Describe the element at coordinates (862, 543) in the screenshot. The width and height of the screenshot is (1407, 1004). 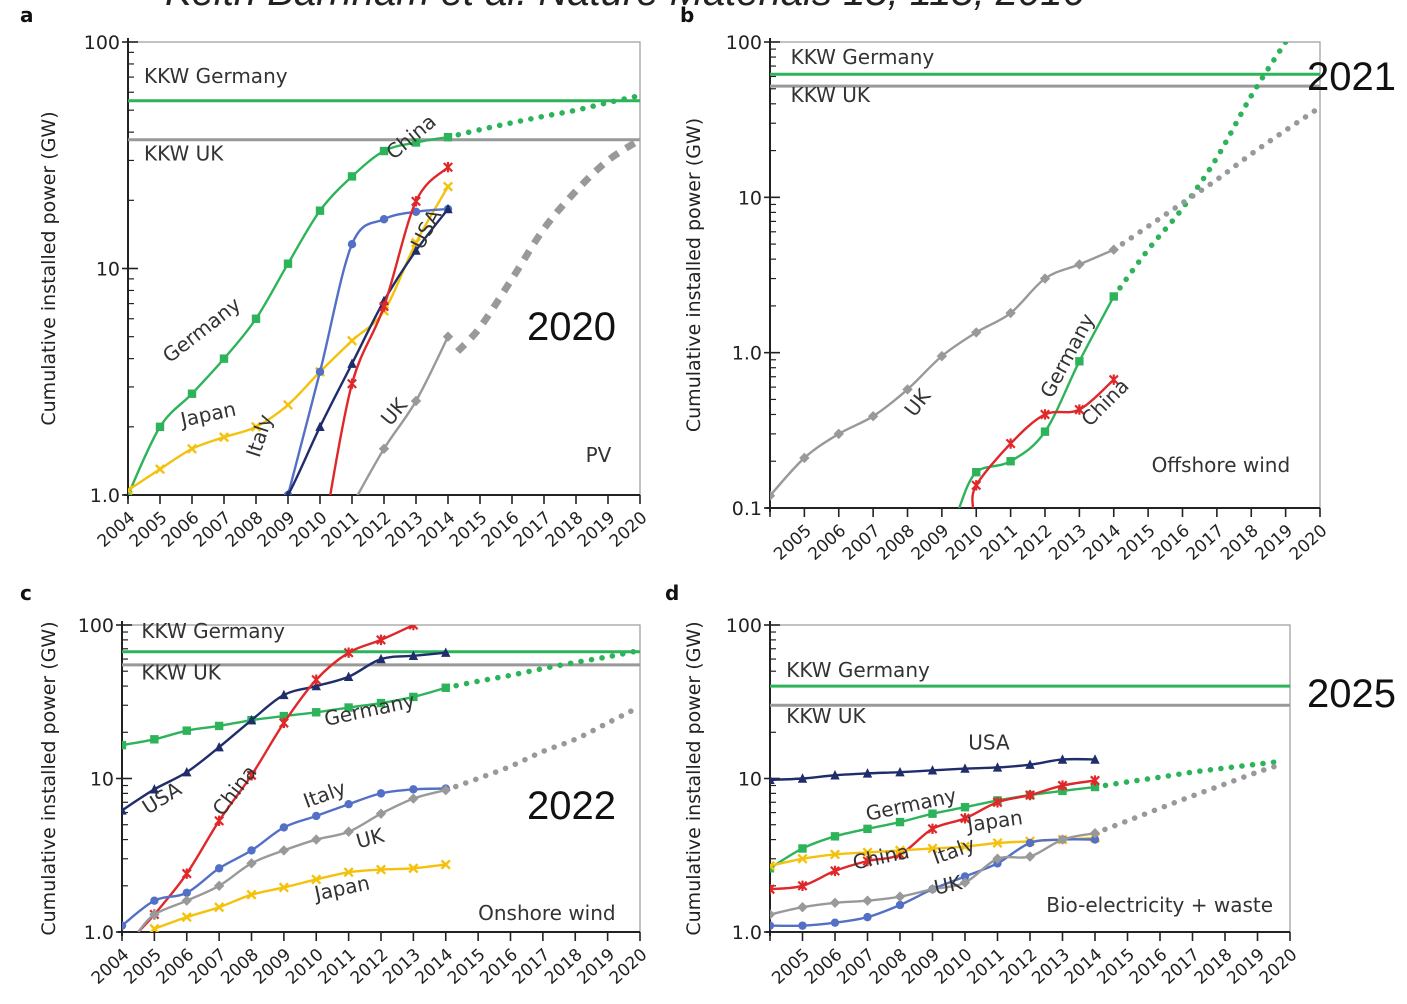
I see `x-tick-label: 2007` at that location.